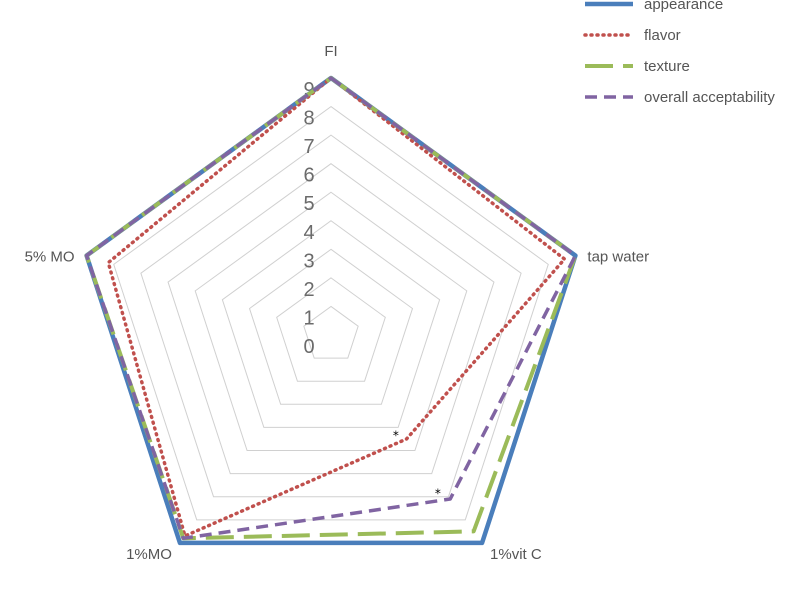 The width and height of the screenshot is (800, 601). I want to click on radial-tick-labels: 0 1 2 3 4 5 6 7 8 9, so click(308, 218).